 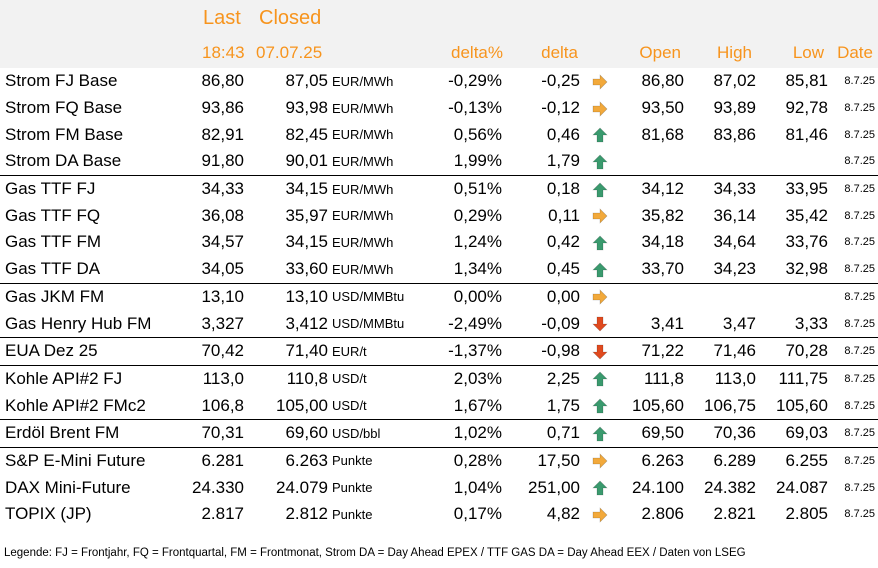 I want to click on high-value: 3,47, so click(x=739, y=323).